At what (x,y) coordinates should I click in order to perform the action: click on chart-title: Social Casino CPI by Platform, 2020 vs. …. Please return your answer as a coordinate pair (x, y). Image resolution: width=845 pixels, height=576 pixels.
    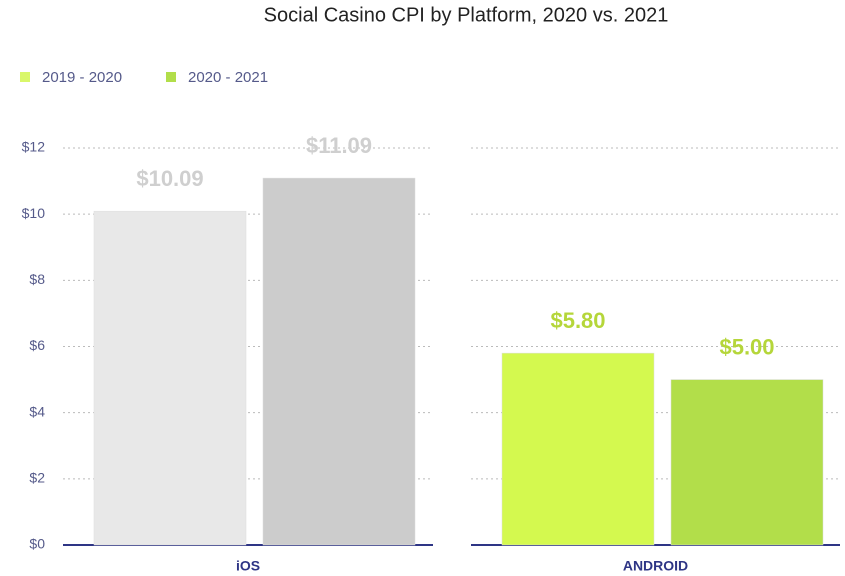
    Looking at the image, I should click on (466, 15).